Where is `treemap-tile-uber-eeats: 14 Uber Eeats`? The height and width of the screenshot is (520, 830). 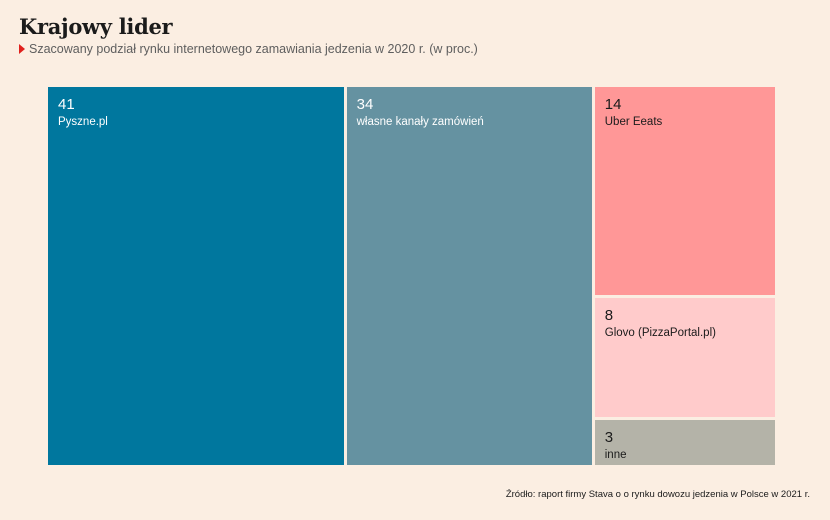
treemap-tile-uber-eeats: 14 Uber Eeats is located at coordinates (684, 191).